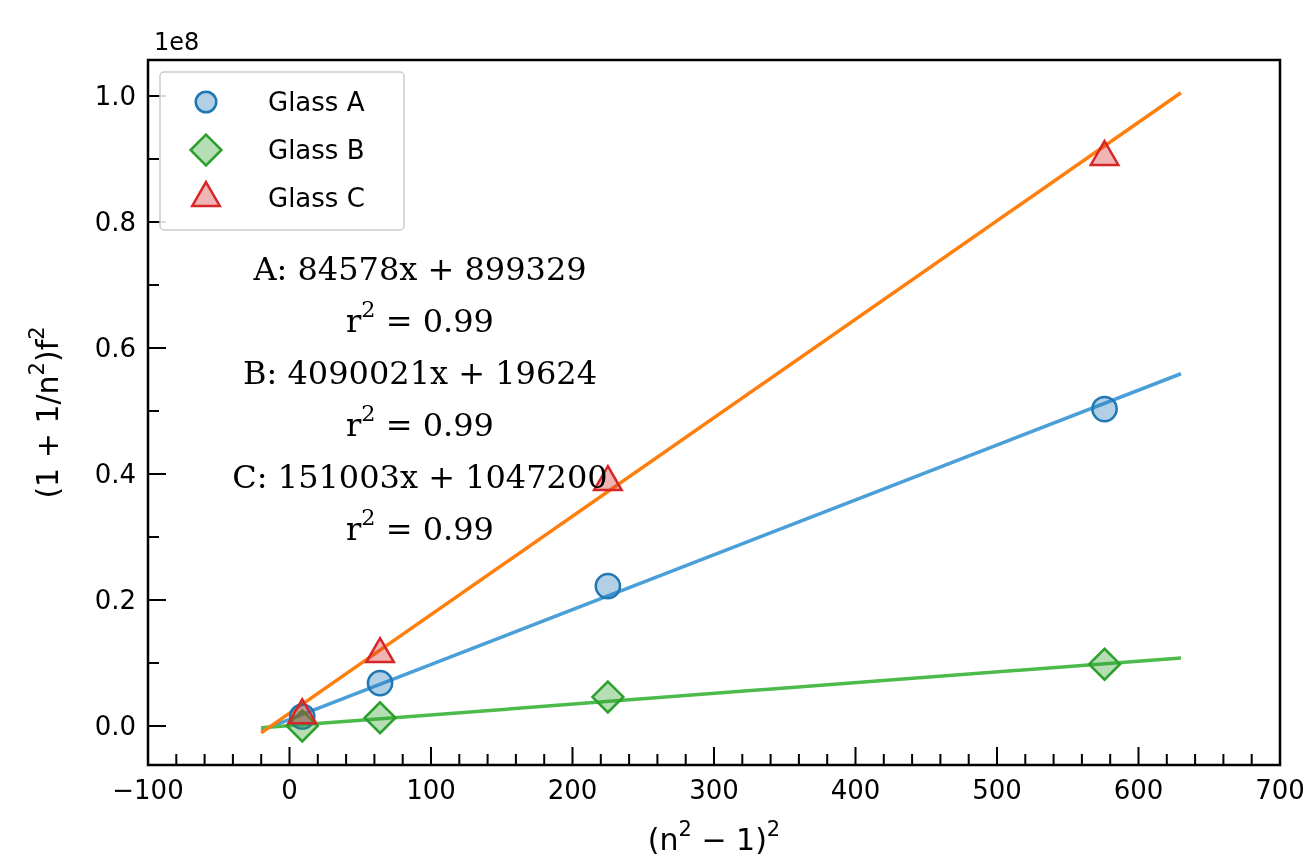 Image resolution: width=1307 pixels, height=864 pixels. Describe the element at coordinates (148, 790) in the screenshot. I see `x-tick-label: −100` at that location.